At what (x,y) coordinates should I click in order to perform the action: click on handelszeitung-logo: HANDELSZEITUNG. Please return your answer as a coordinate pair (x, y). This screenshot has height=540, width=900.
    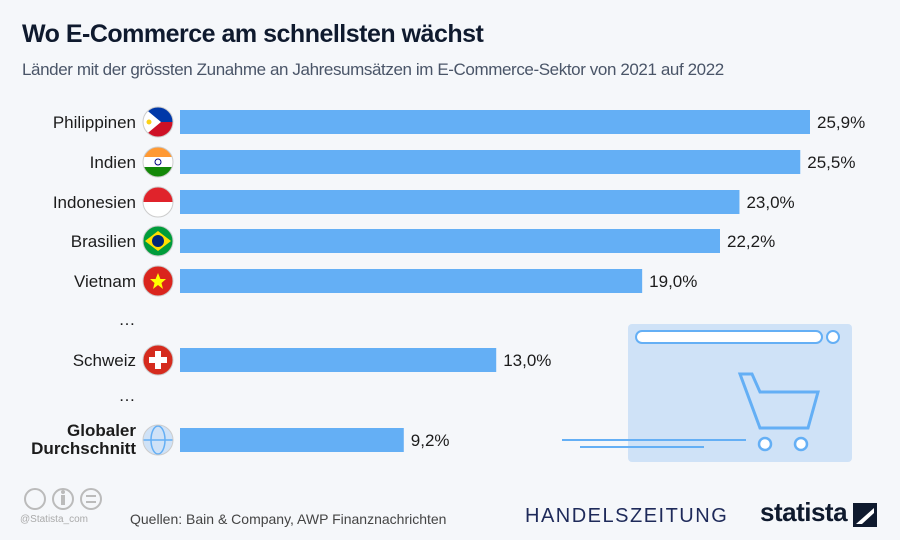
    Looking at the image, I should click on (627, 516).